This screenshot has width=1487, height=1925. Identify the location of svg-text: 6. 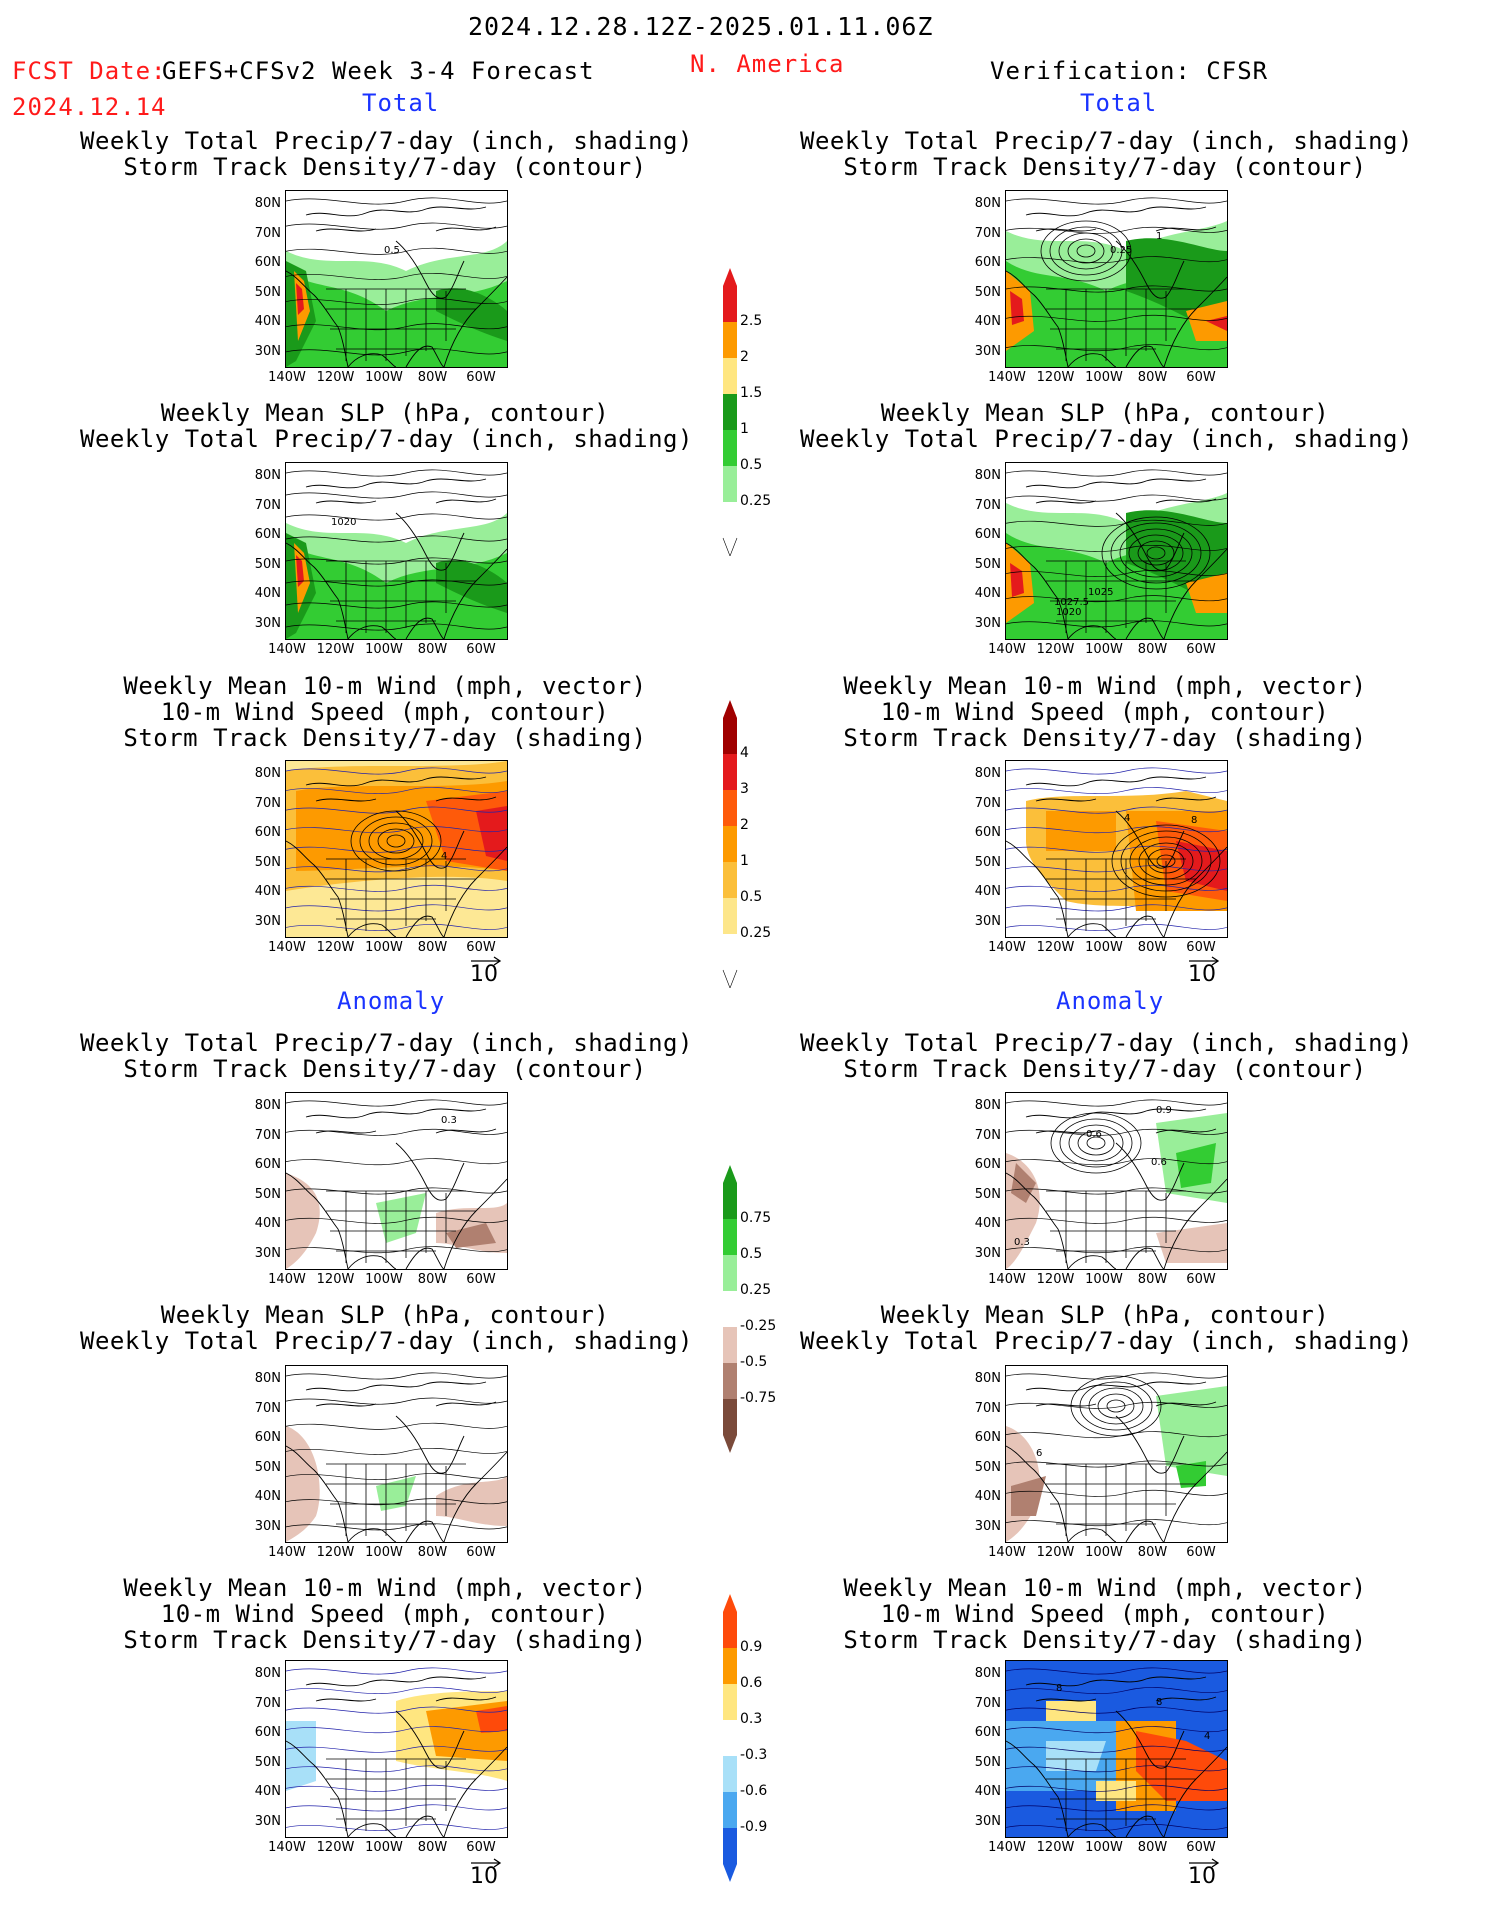
(1039, 1453).